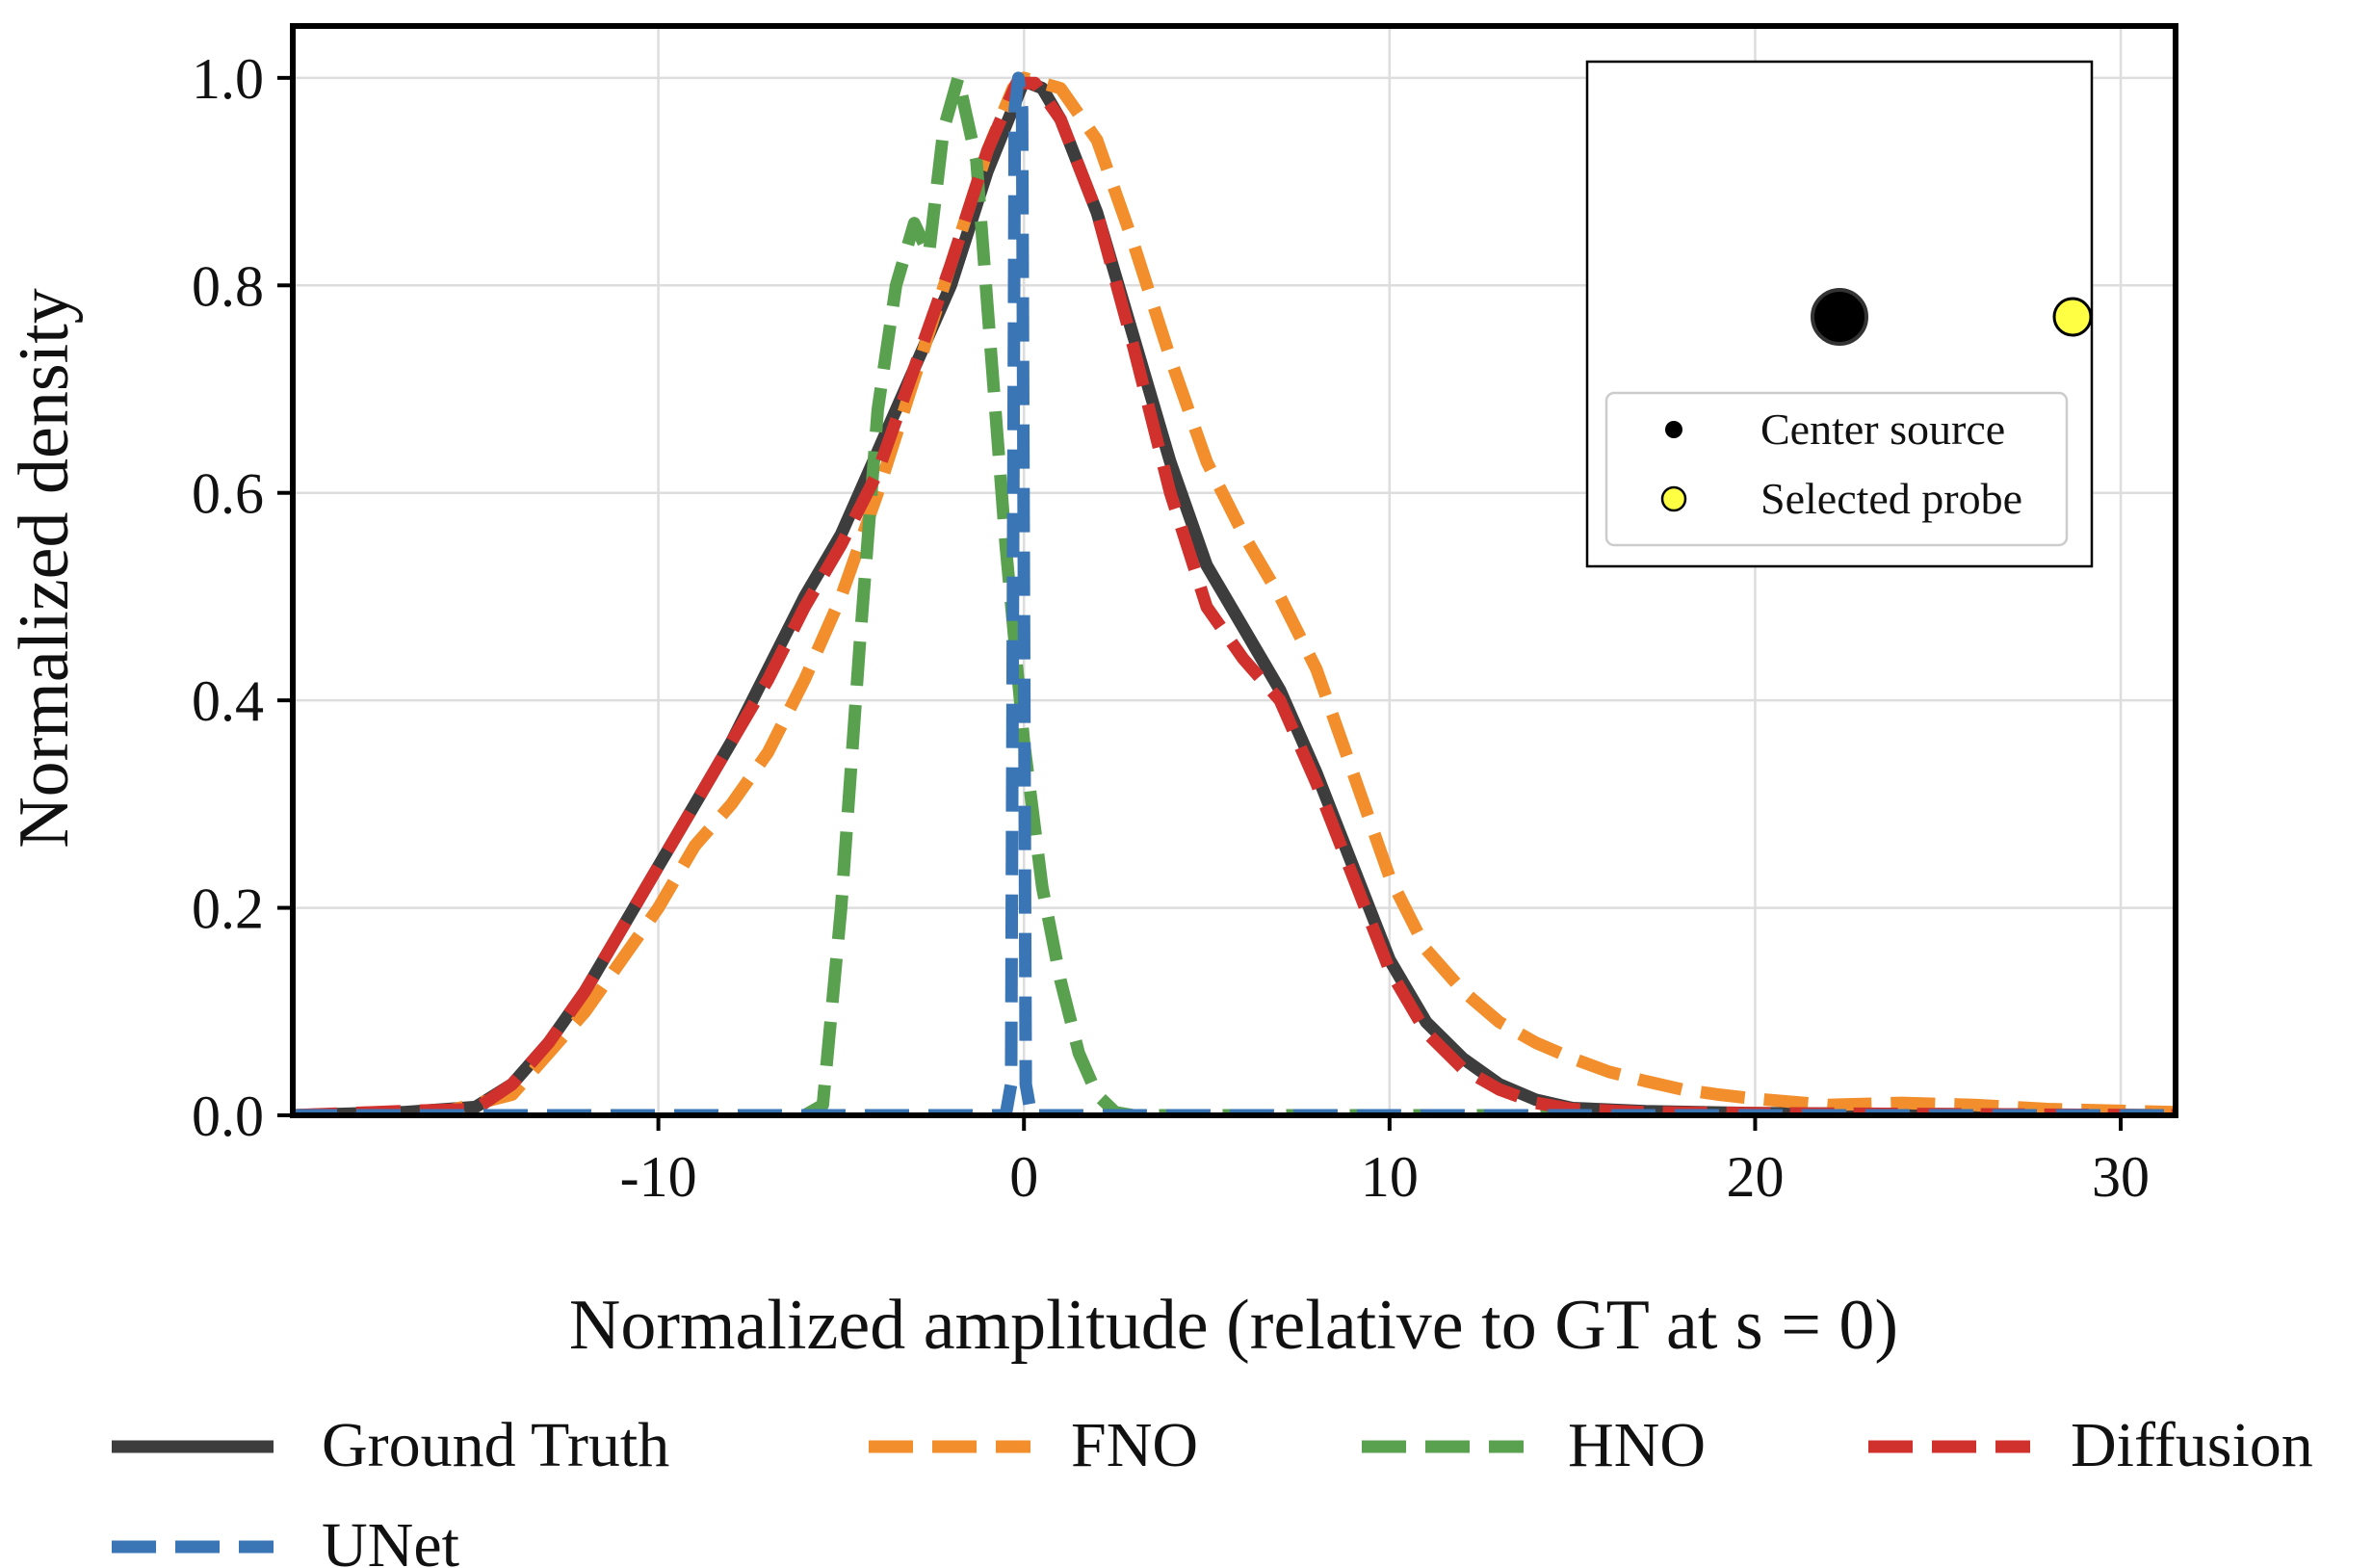 The height and width of the screenshot is (1568, 2373). Describe the element at coordinates (228, 286) in the screenshot. I see `y-tick-label: 0.8` at that location.